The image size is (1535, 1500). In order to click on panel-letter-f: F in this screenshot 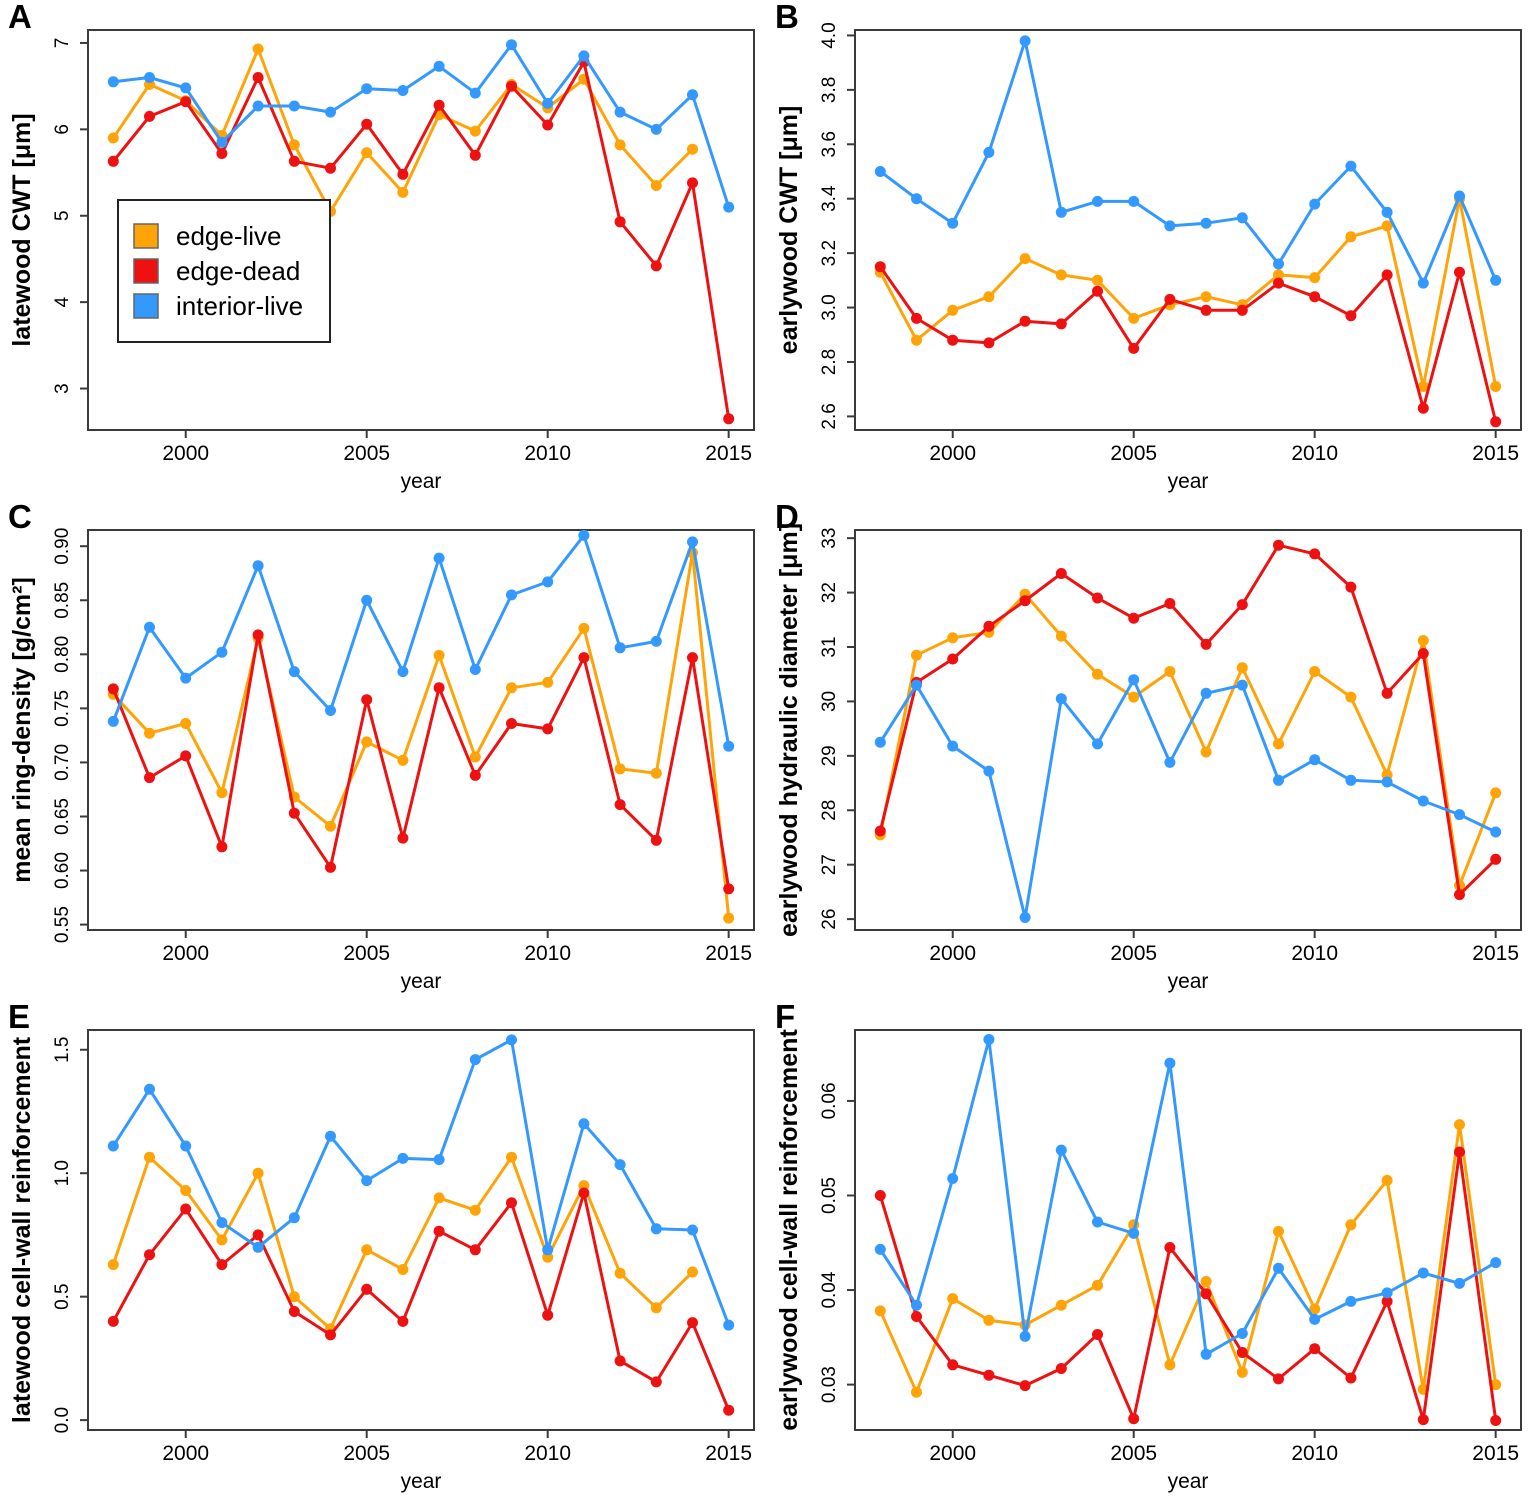, I will do `click(785, 1016)`.